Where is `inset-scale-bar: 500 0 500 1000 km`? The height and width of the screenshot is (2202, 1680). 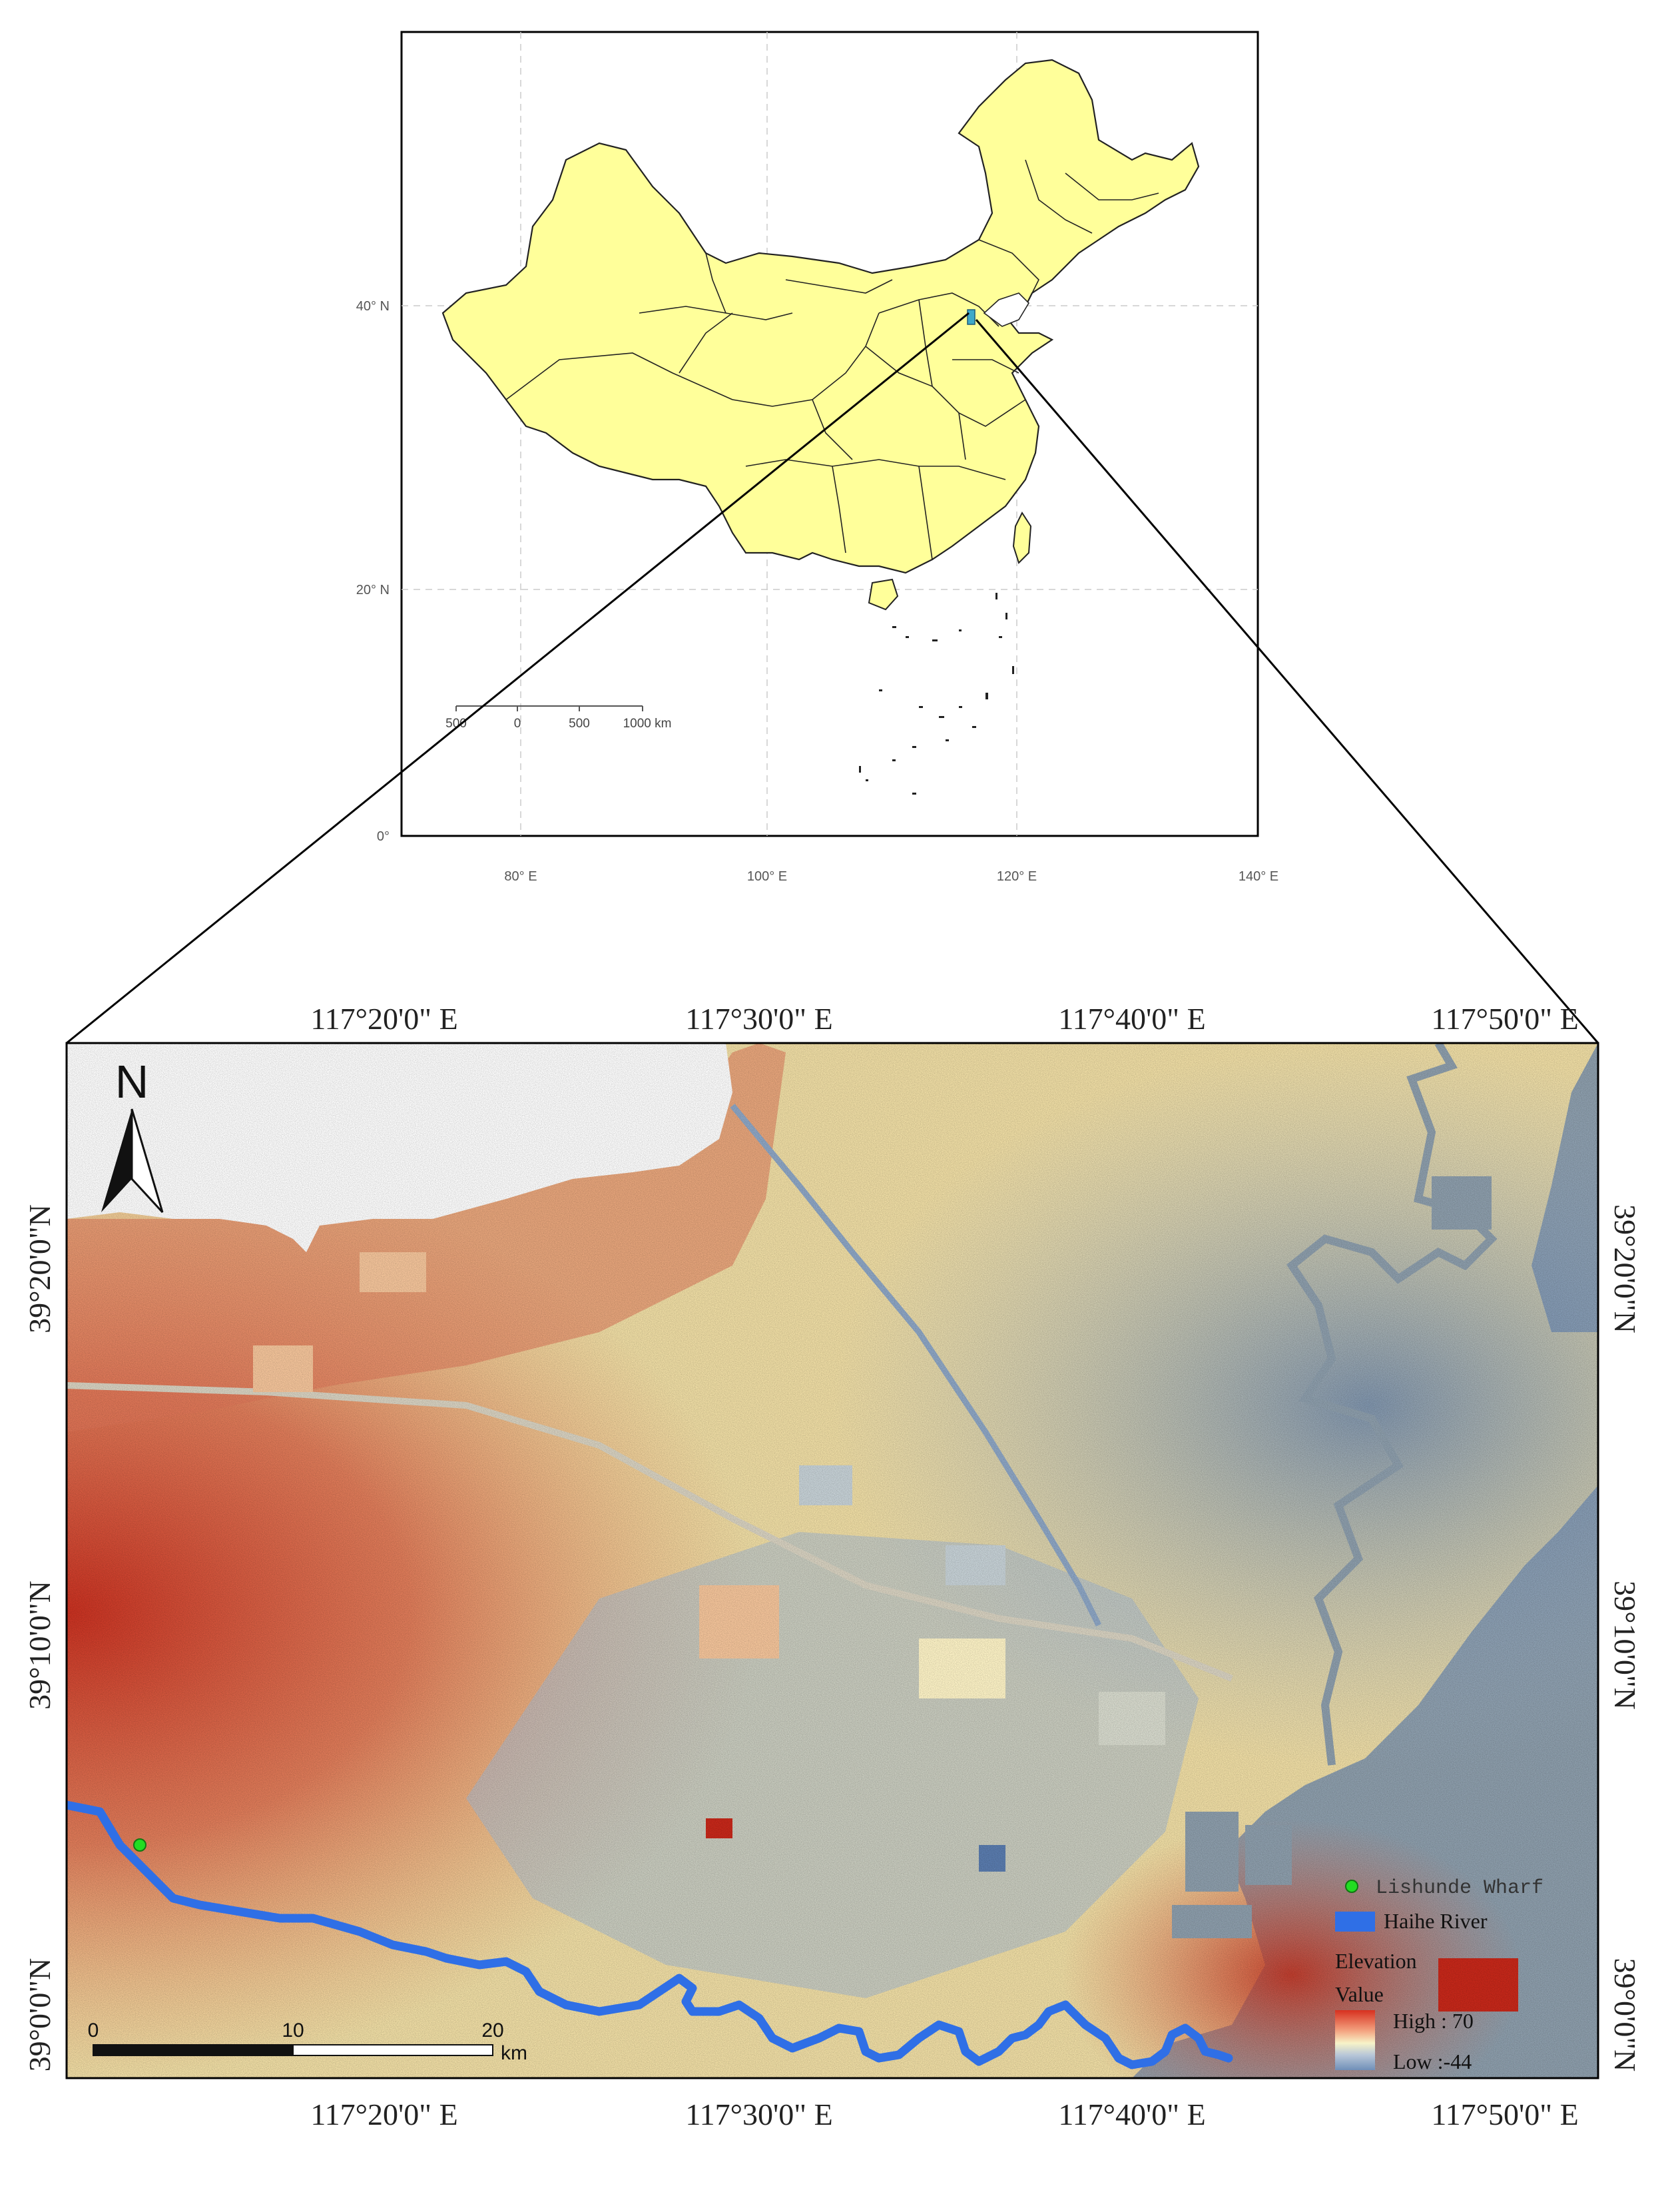 inset-scale-bar: 500 0 500 1000 km is located at coordinates (558, 718).